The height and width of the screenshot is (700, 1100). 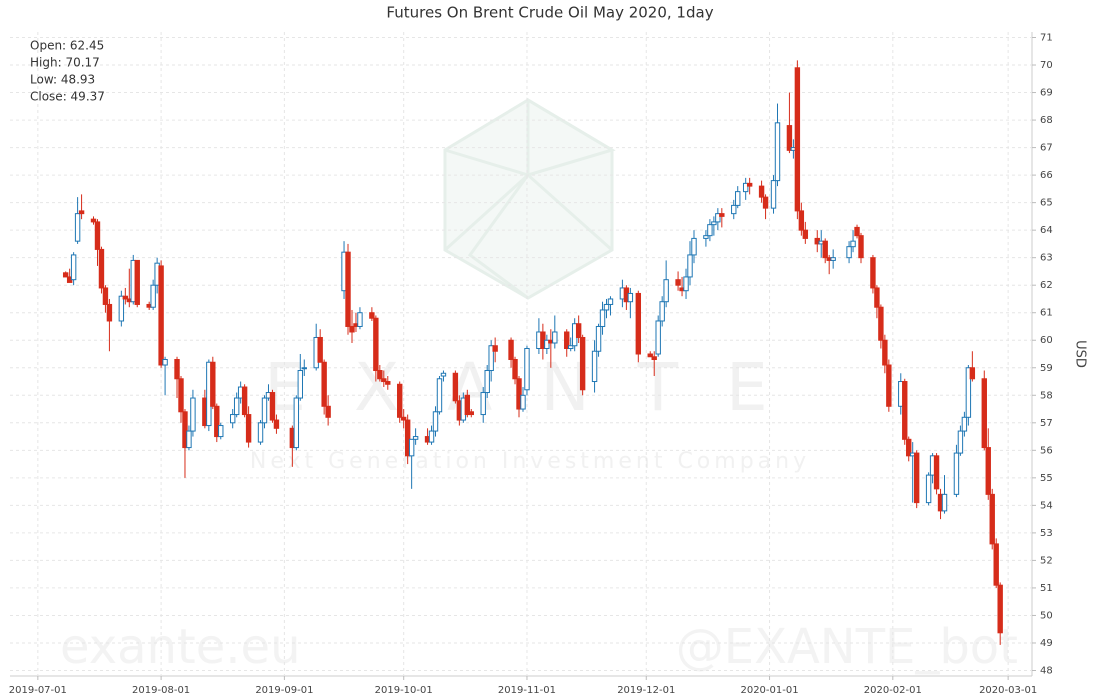 I want to click on watermark-logo, so click(x=529, y=198).